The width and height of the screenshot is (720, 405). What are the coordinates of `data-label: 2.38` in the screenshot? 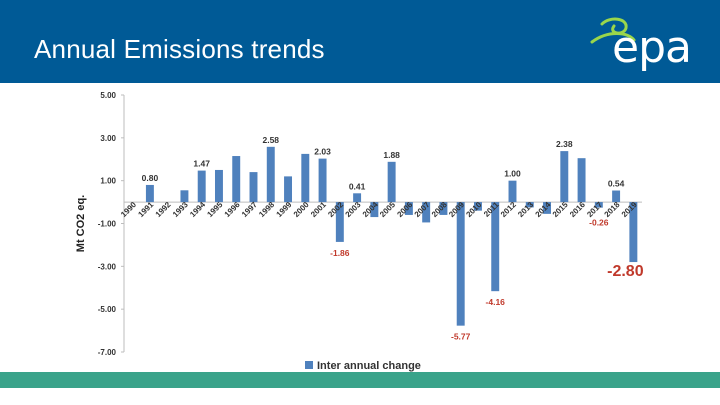 It's located at (564, 144).